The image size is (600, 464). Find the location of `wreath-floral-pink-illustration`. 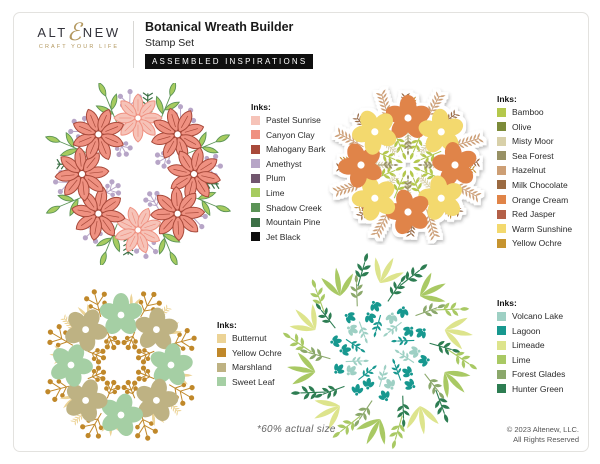

wreath-floral-pink-illustration is located at coordinates (138, 174).